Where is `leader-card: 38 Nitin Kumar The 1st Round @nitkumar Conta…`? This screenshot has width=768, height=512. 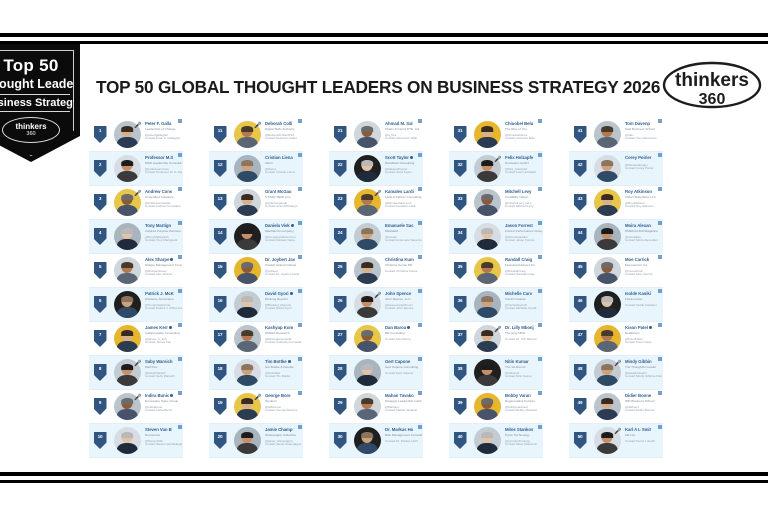 leader-card: 38 Nitin Kumar The 1st Round @nitkumar Conta… is located at coordinates (496, 373).